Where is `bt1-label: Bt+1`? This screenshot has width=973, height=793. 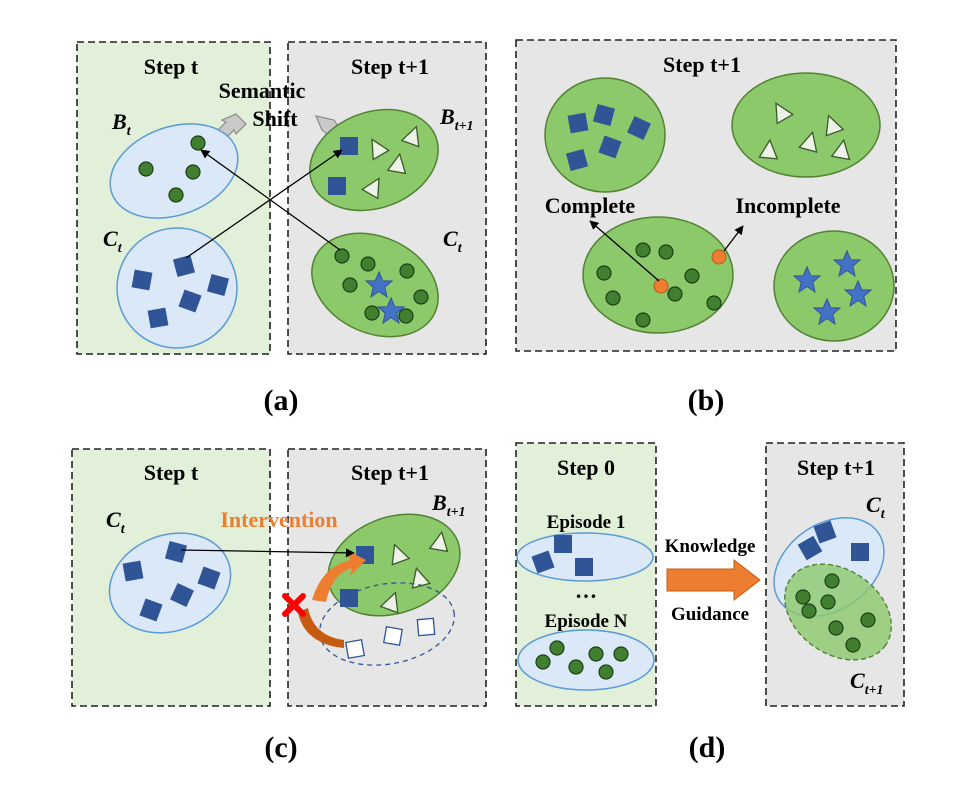
bt1-label: Bt+1 is located at coordinates (456, 119).